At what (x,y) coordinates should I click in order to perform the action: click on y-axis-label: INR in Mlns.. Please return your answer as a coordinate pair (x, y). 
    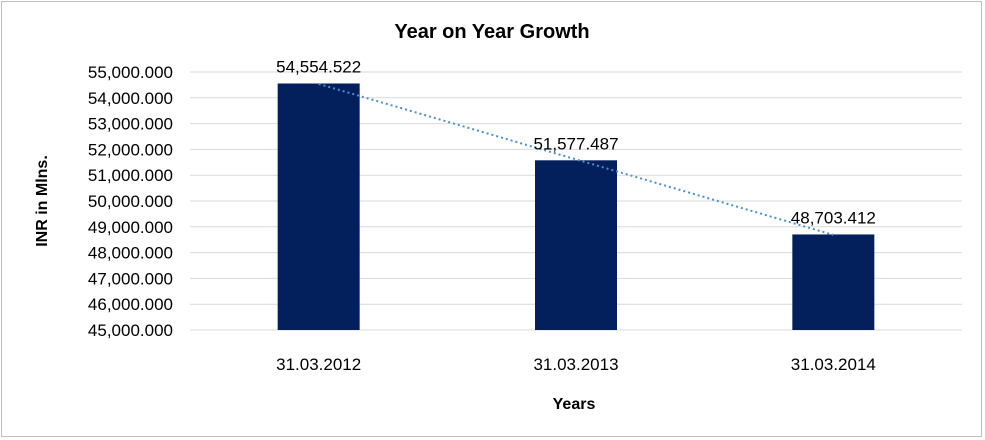
    Looking at the image, I should click on (42, 201).